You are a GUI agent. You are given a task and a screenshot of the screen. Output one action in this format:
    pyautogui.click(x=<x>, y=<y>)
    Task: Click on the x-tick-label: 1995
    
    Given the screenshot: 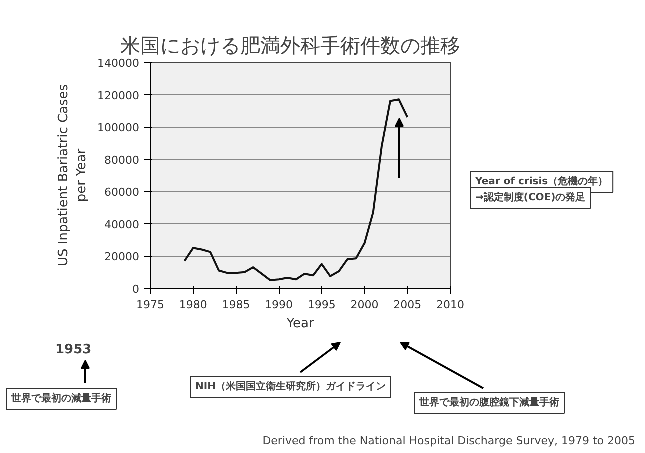 What is the action you would take?
    pyautogui.click(x=322, y=305)
    